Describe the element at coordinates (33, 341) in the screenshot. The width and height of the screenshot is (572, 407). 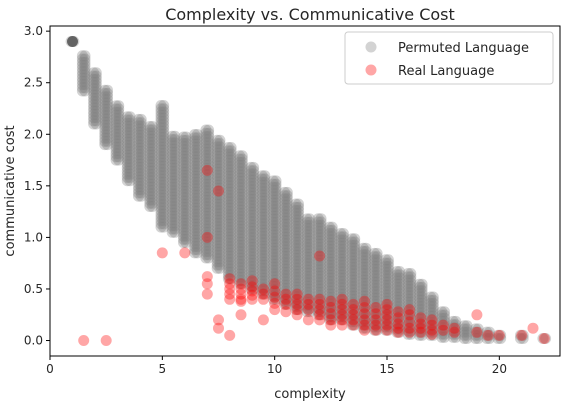
I see `y-tick-label: 0.0` at that location.